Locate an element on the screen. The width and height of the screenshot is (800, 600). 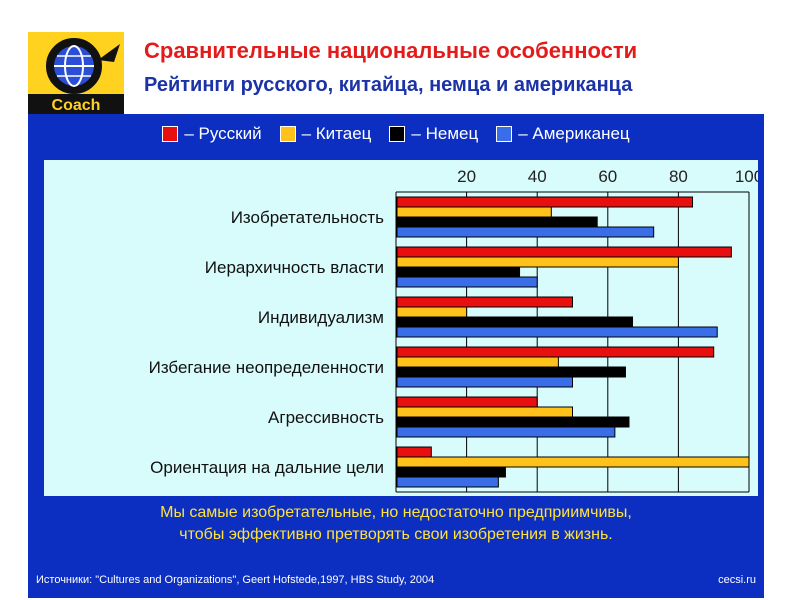
legend-label-chinese: – Китаец is located at coordinates (336, 133).